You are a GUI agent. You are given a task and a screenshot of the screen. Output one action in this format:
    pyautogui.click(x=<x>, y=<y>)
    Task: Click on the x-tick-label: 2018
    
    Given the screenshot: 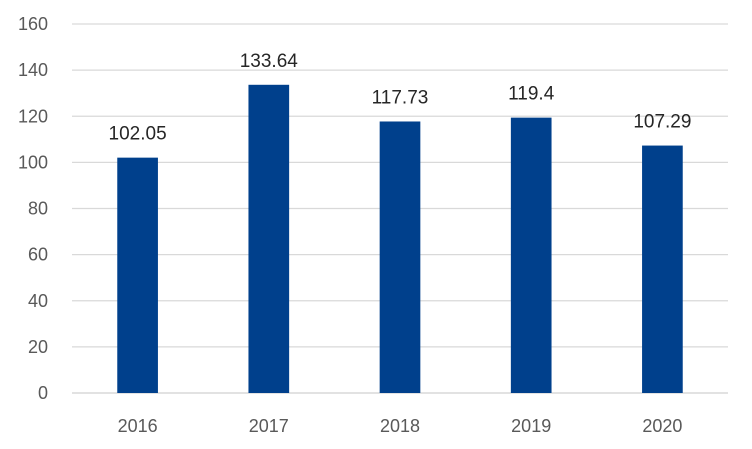 What is the action you would take?
    pyautogui.click(x=400, y=426)
    